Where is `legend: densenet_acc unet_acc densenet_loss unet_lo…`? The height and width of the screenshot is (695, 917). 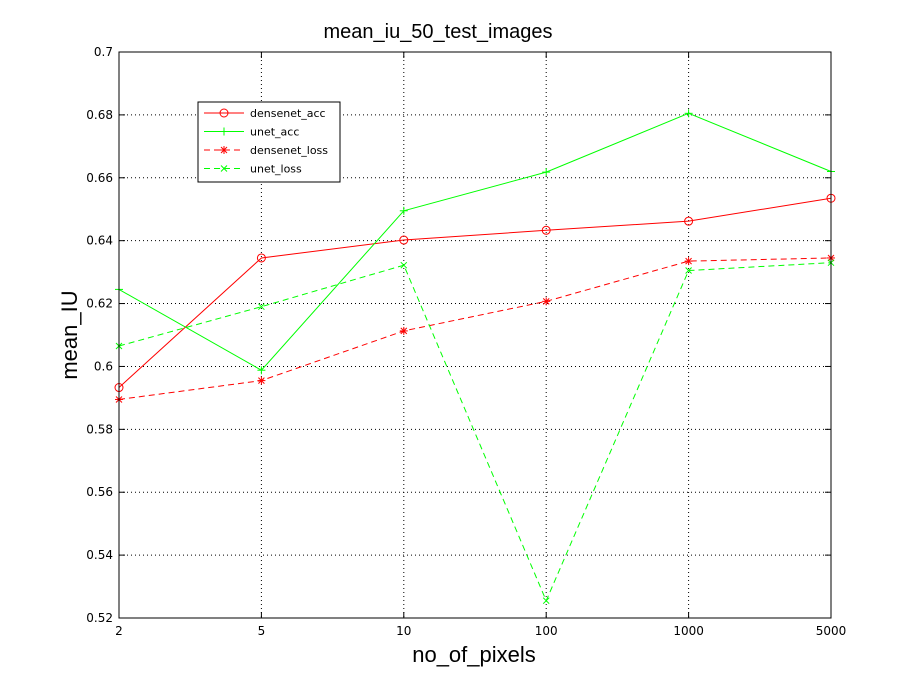
legend: densenet_acc unet_acc densenet_loss unet_lo… is located at coordinates (269, 142).